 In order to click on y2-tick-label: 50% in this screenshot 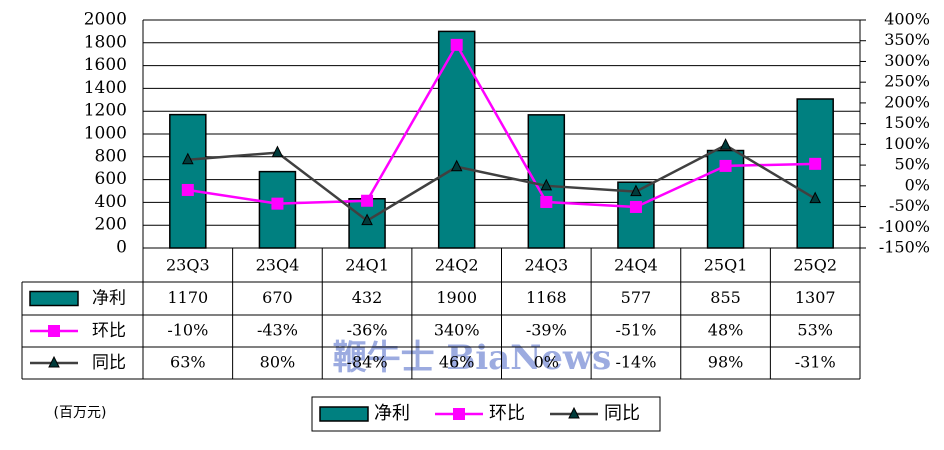, I will do `click(912, 164)`.